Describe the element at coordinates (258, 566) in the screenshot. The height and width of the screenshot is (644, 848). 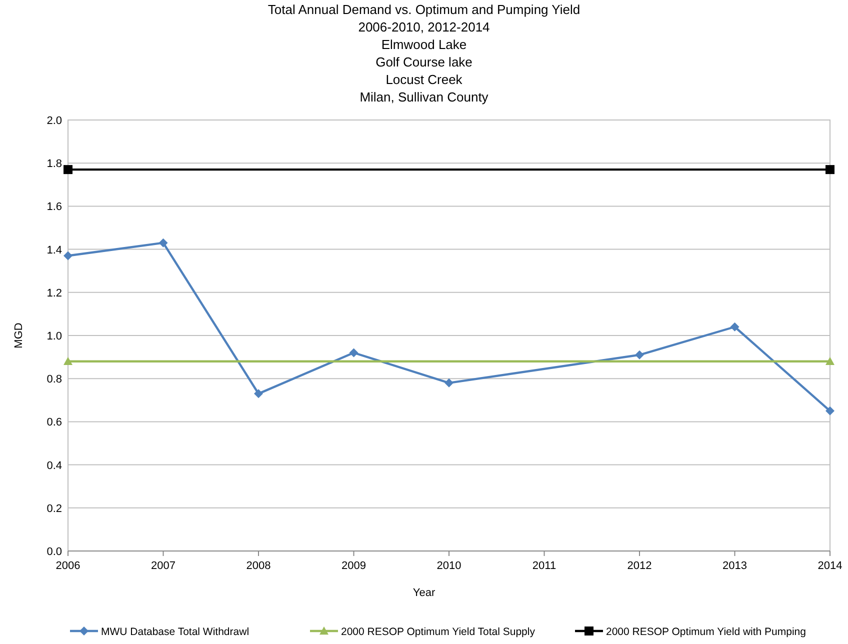
I see `x-tick-label: 2008` at that location.